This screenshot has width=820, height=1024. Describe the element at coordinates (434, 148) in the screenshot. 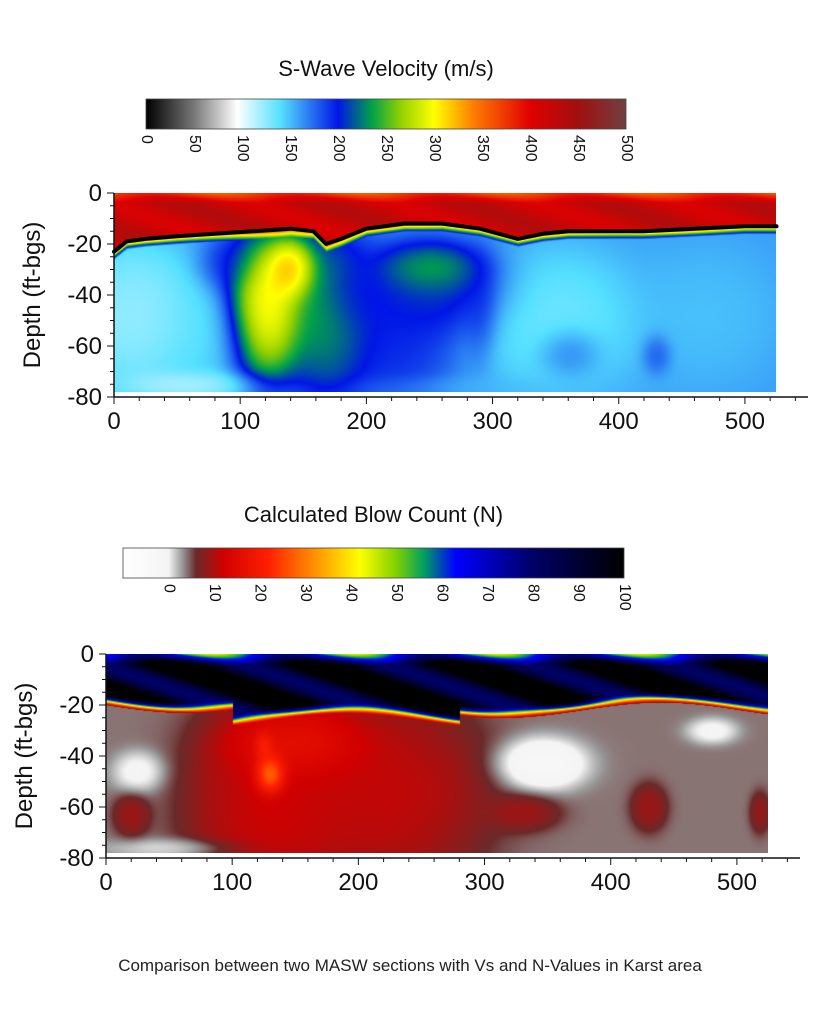

I see `colorbar-tick-label: 300` at that location.